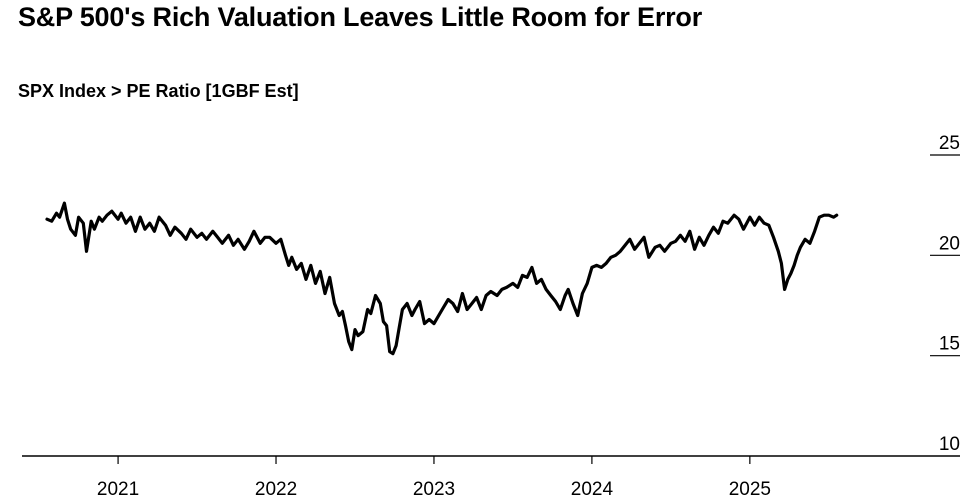  What do you see at coordinates (949, 444) in the screenshot?
I see `y-tick-label: 10` at bounding box center [949, 444].